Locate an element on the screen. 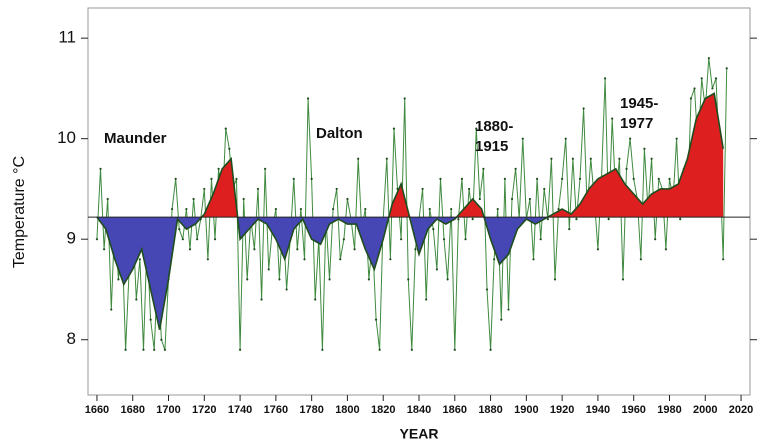 Image resolution: width=772 pixels, height=444 pixels. annotation: 1977 is located at coordinates (636, 123).